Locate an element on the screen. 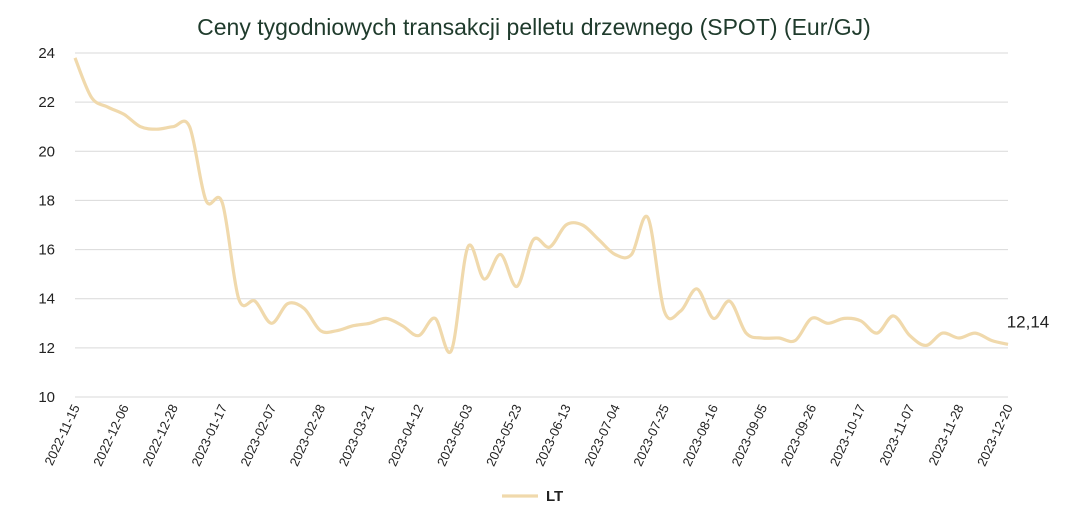 This screenshot has width=1068, height=529. data-labels: 12,14 is located at coordinates (1028, 321).